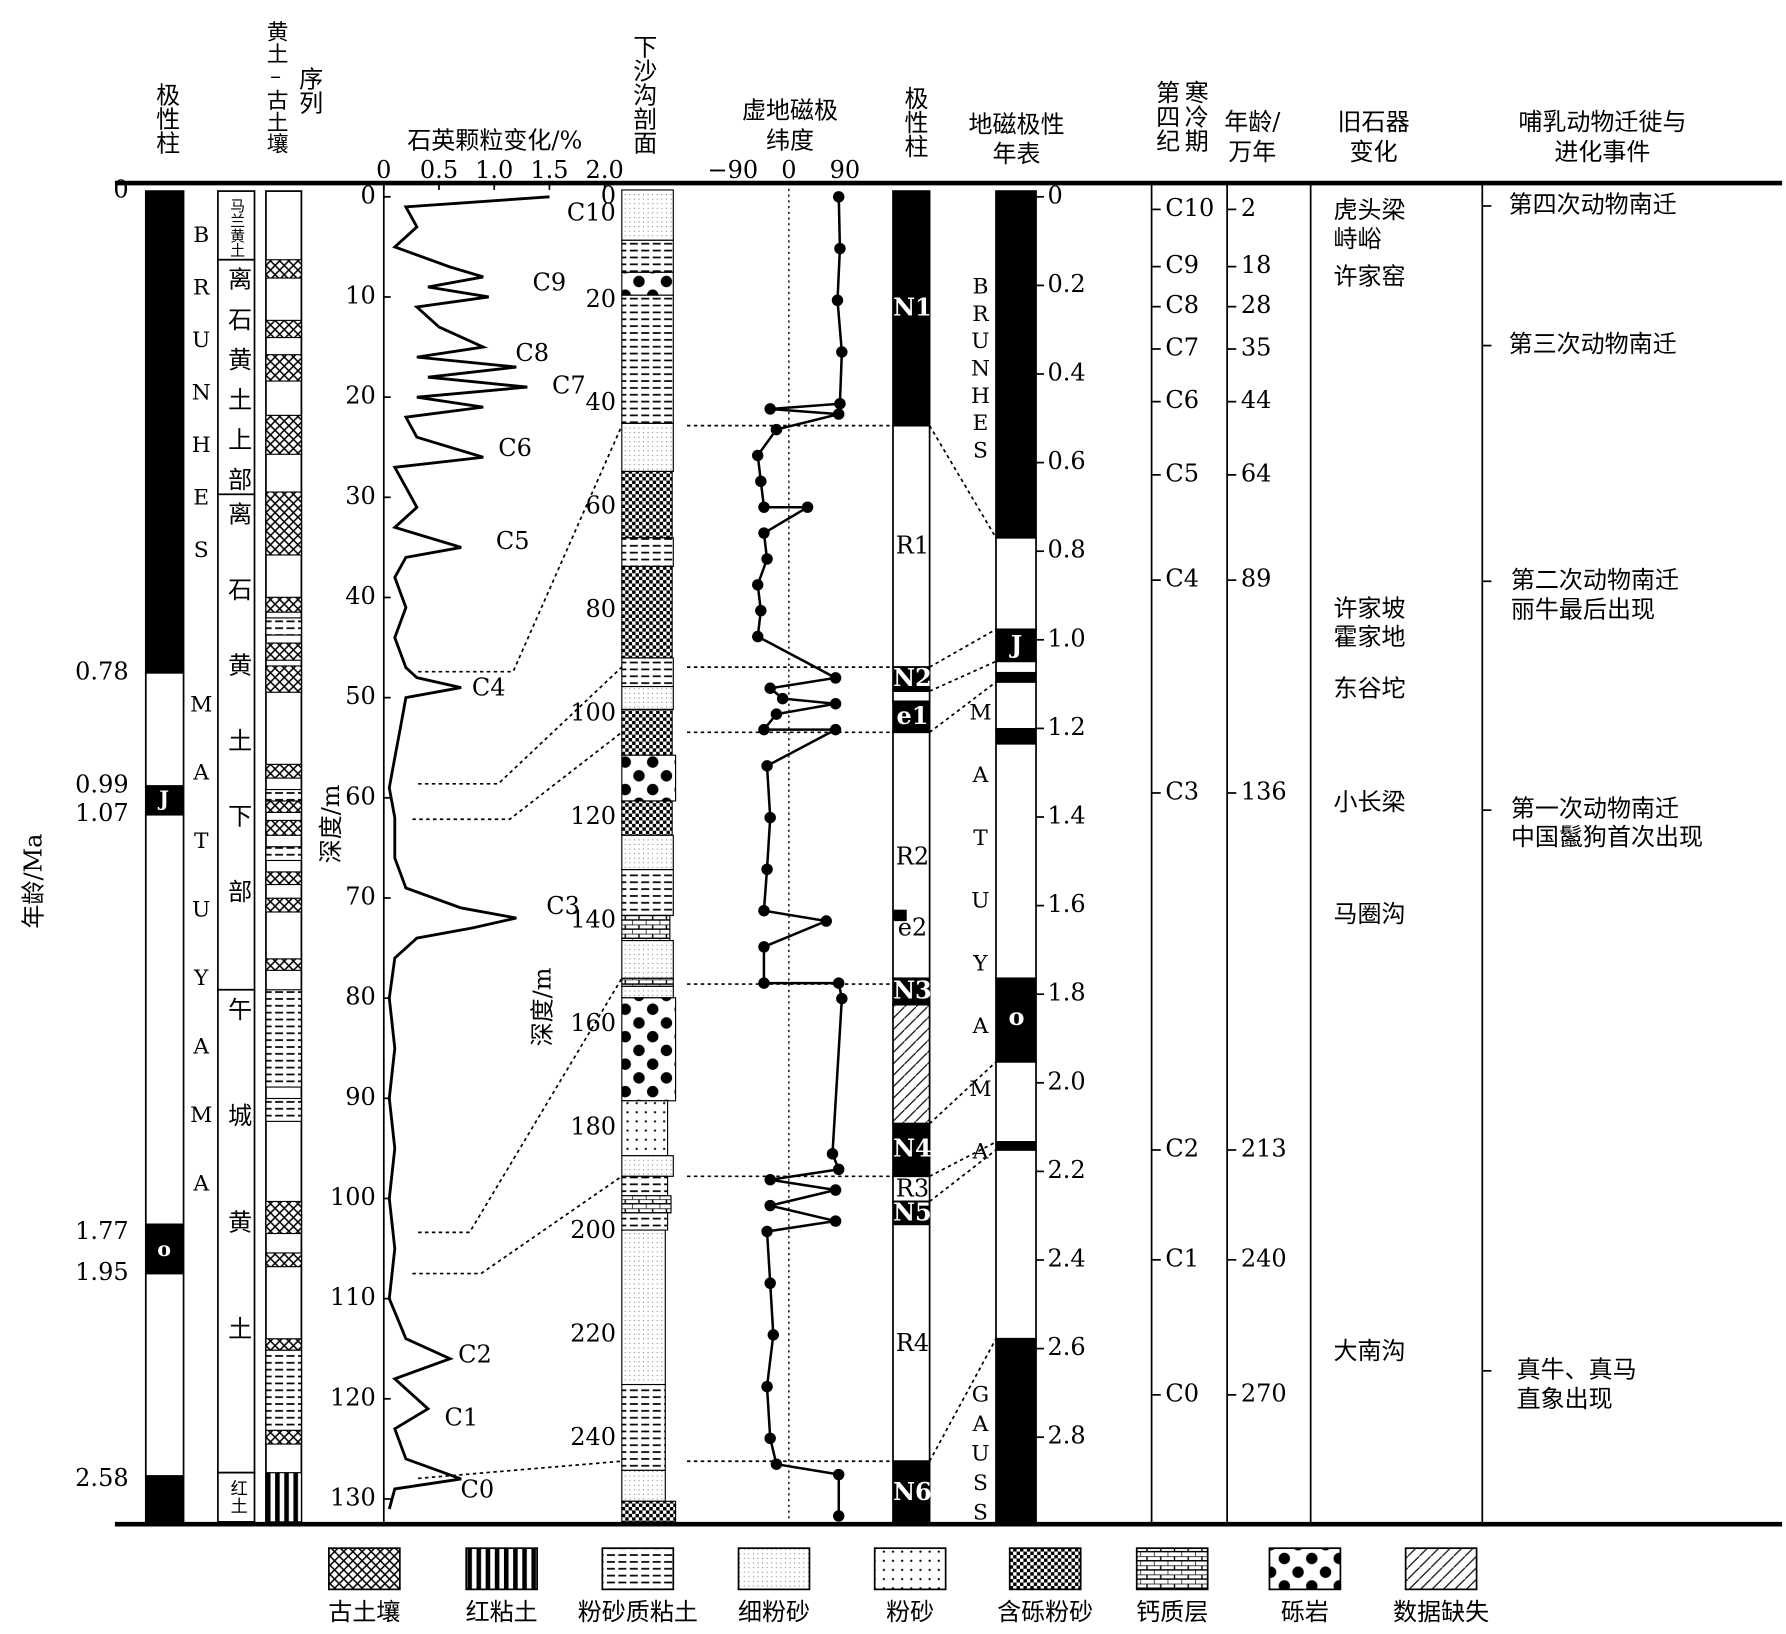  I want to click on age-label: 35, so click(1256, 347).